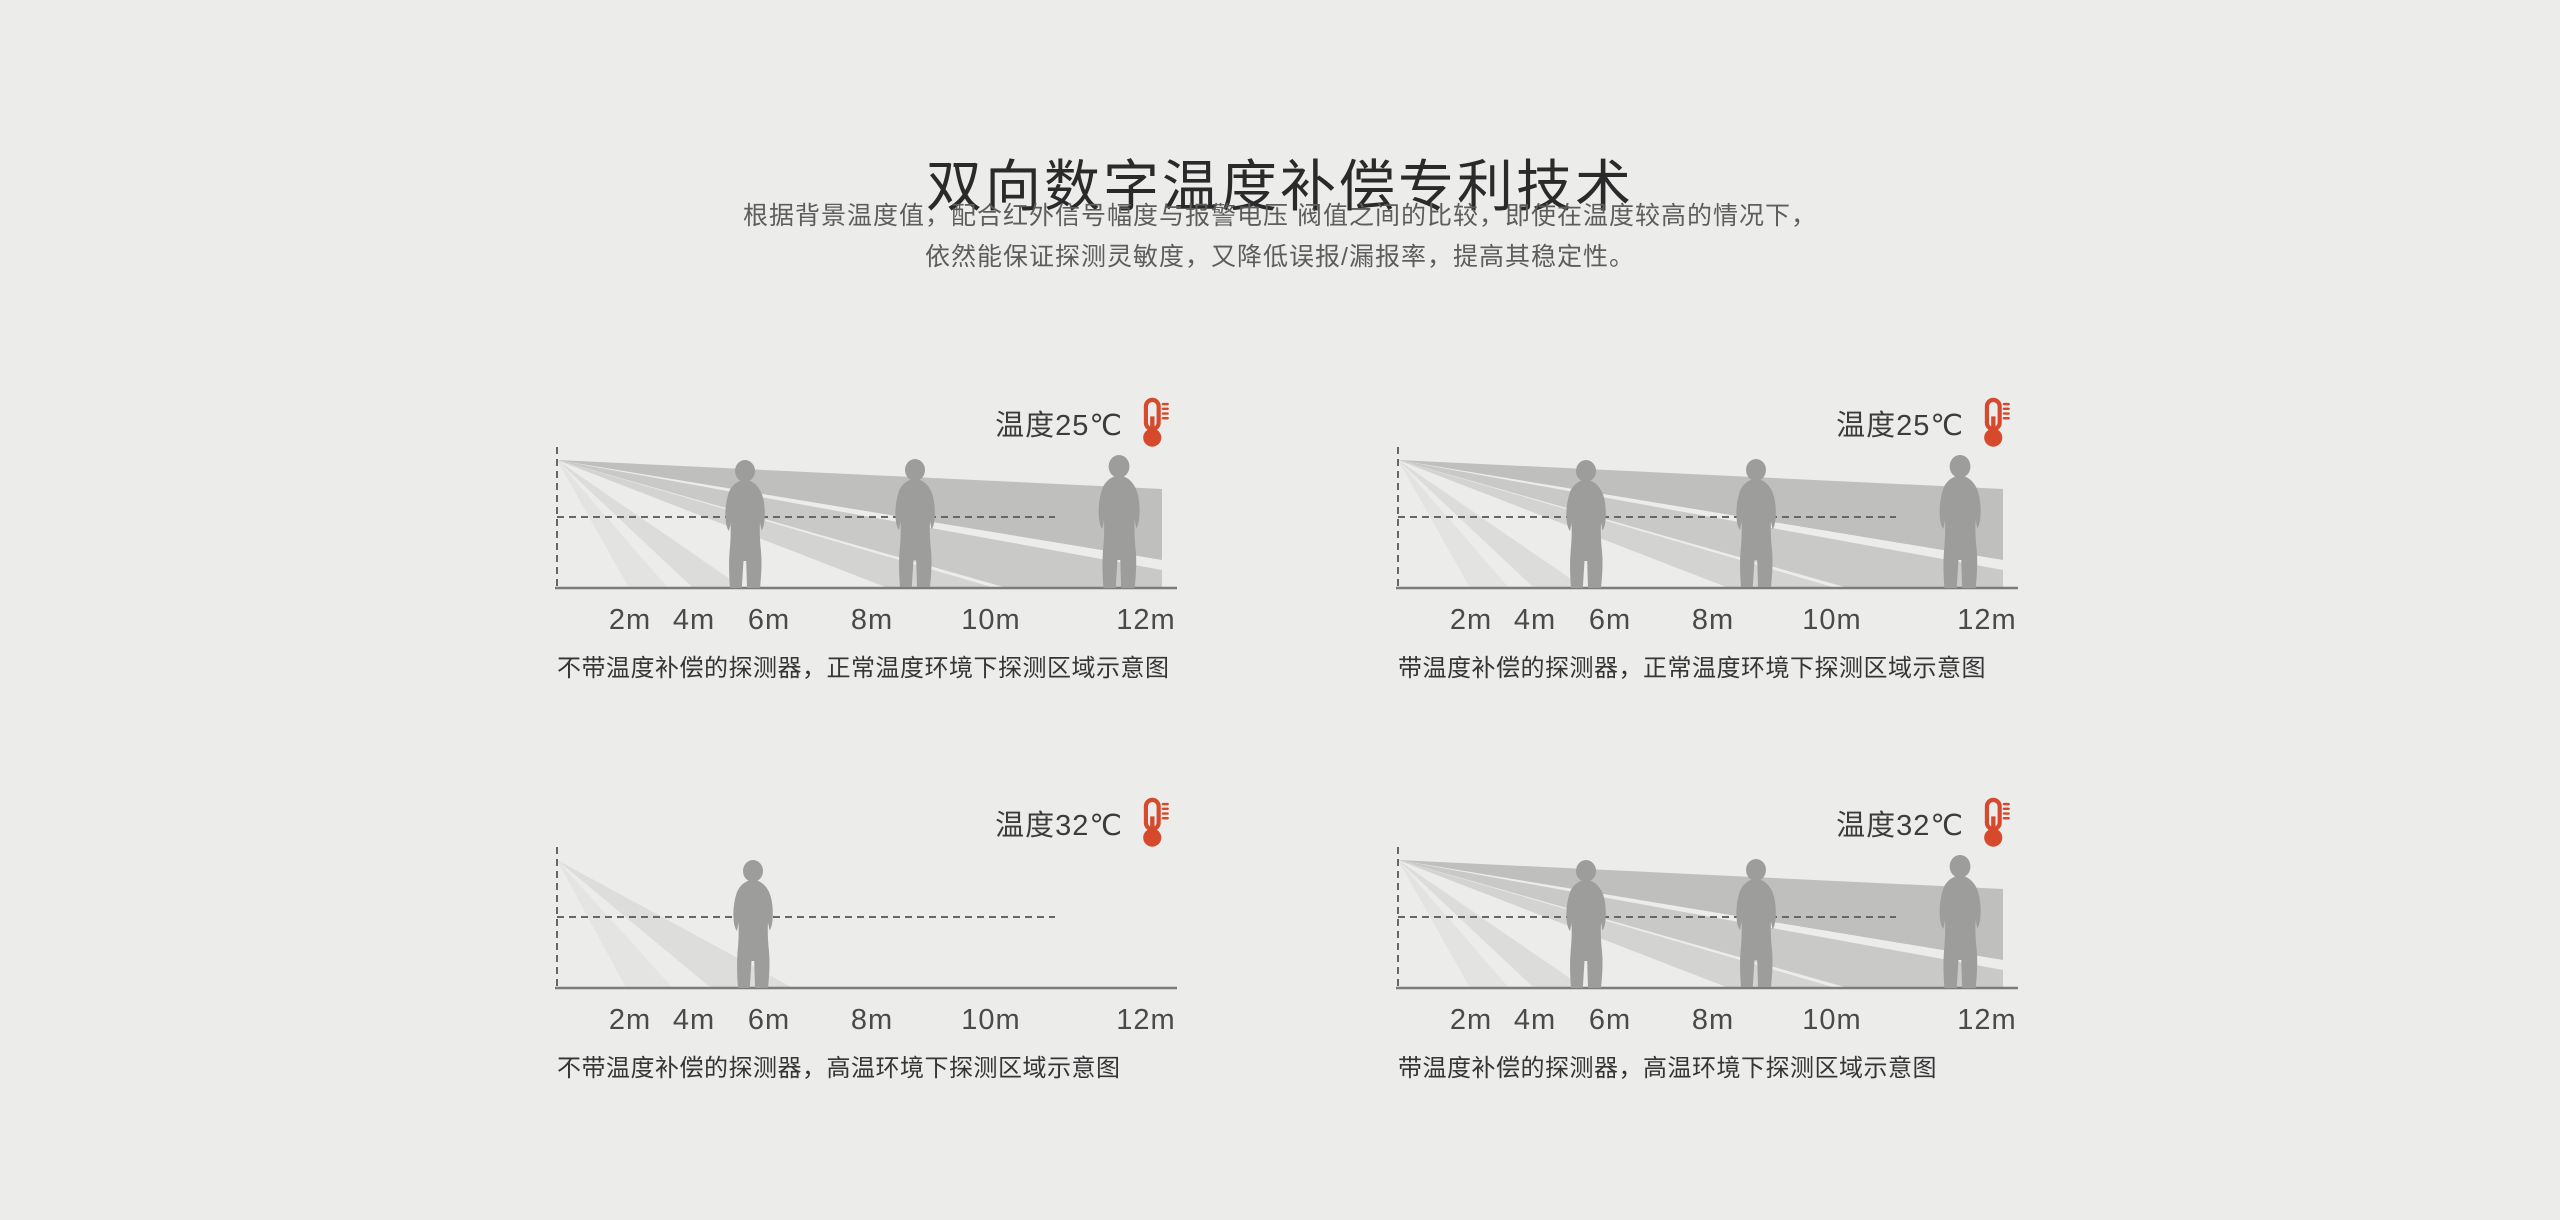 Image resolution: width=2560 pixels, height=1220 pixels. Describe the element at coordinates (1280, 186) in the screenshot. I see `page-title: 双向数字温度补偿专利技术` at that location.